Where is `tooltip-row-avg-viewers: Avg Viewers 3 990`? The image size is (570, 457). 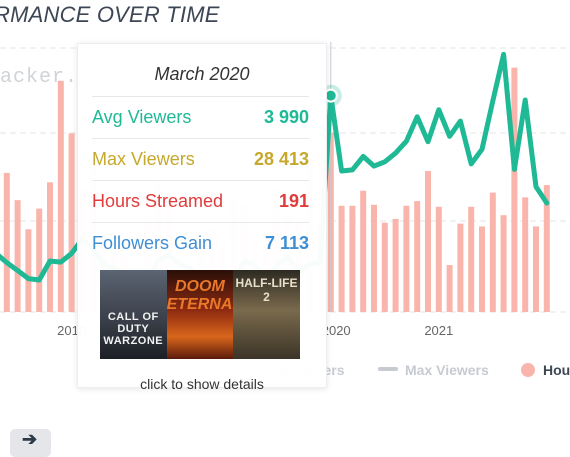 tooltip-row-avg-viewers: Avg Viewers 3 990 is located at coordinates (200, 116).